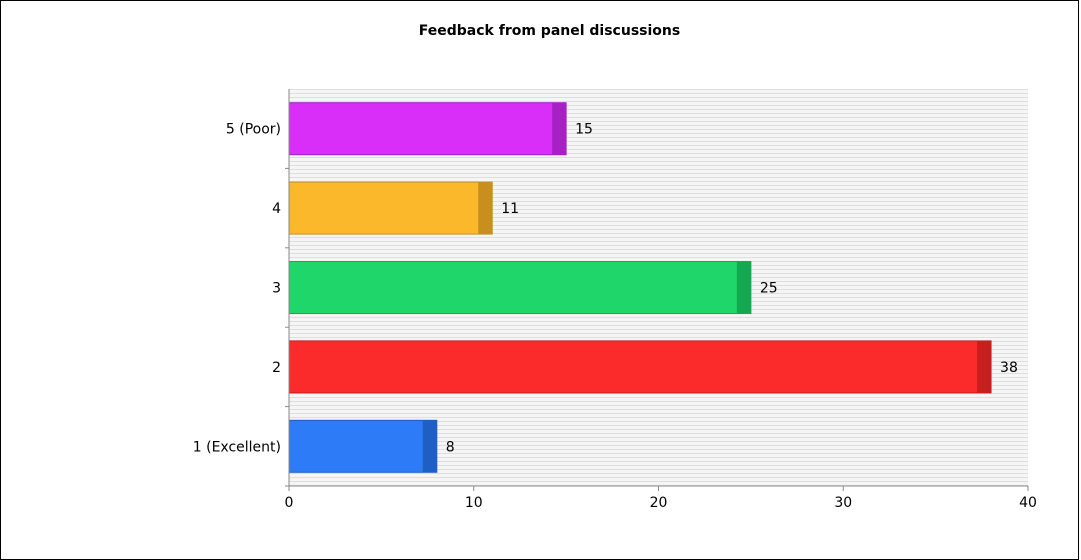 This screenshot has width=1081, height=560. I want to click on x-tick-label: 20, so click(659, 503).